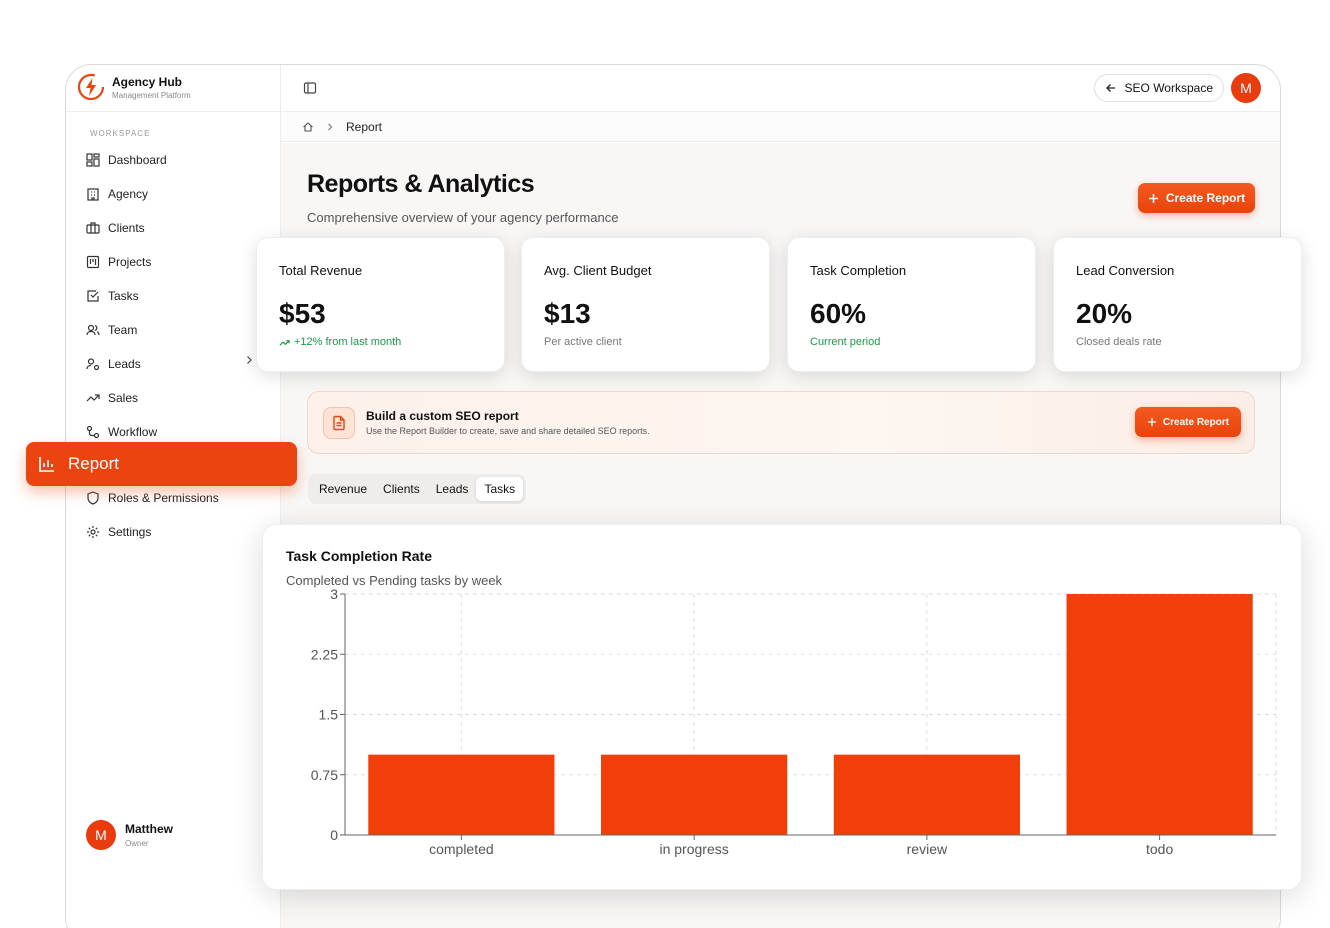 This screenshot has width=1330, height=928. I want to click on stat-label: Task Completion, so click(858, 270).